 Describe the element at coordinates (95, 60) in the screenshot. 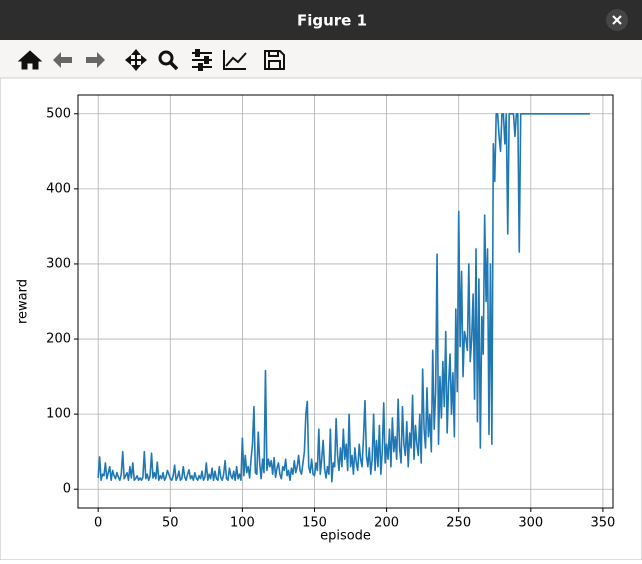

I see `forward-button` at that location.